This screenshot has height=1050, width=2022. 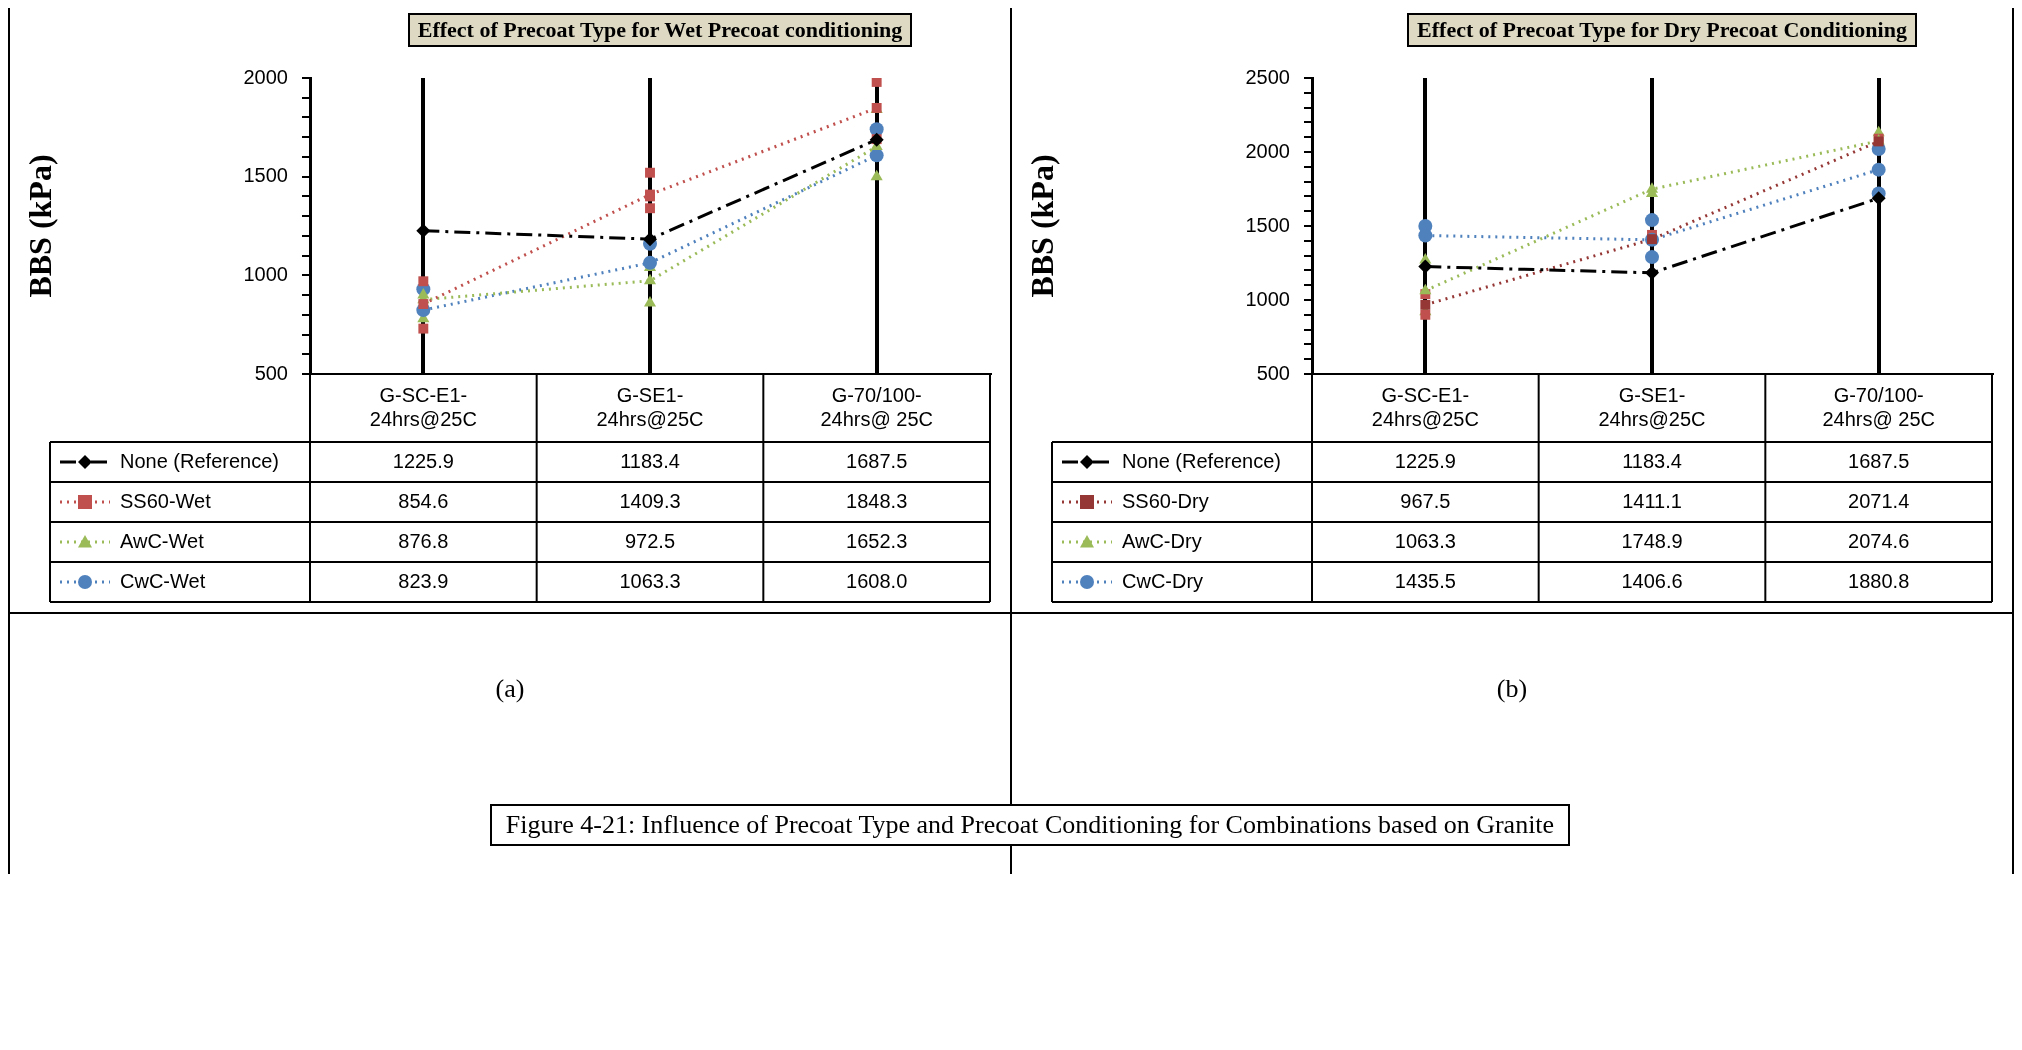 What do you see at coordinates (650, 500) in the screenshot?
I see `data-label: 1409.3` at bounding box center [650, 500].